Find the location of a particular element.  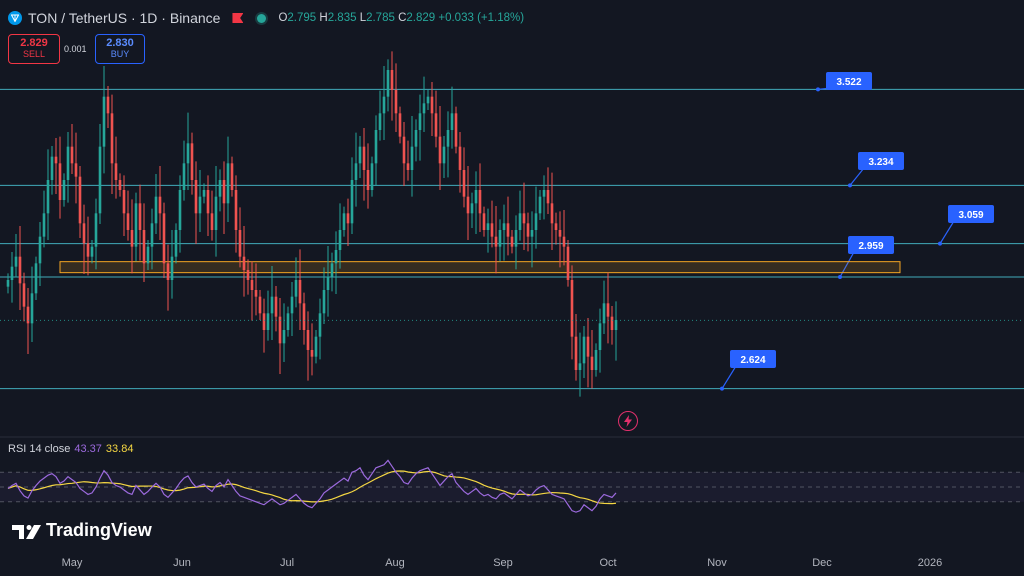

support-zone is located at coordinates (480, 267).